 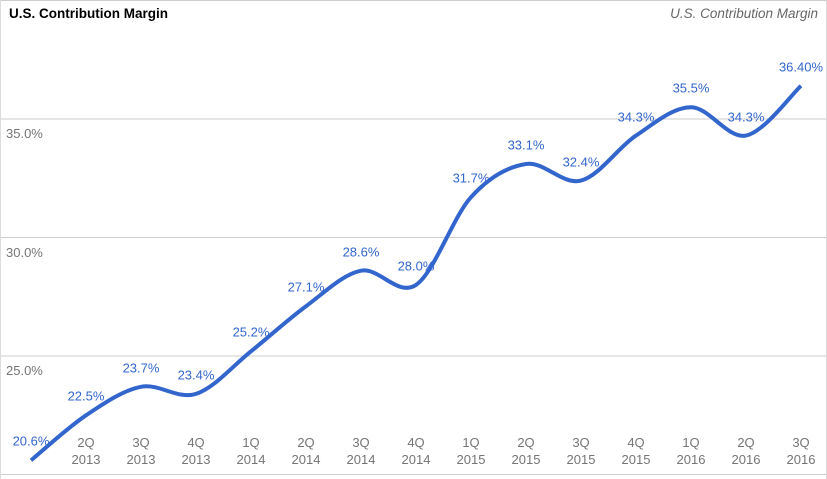 I want to click on x-axis-label: 2Q 2016, so click(x=746, y=451).